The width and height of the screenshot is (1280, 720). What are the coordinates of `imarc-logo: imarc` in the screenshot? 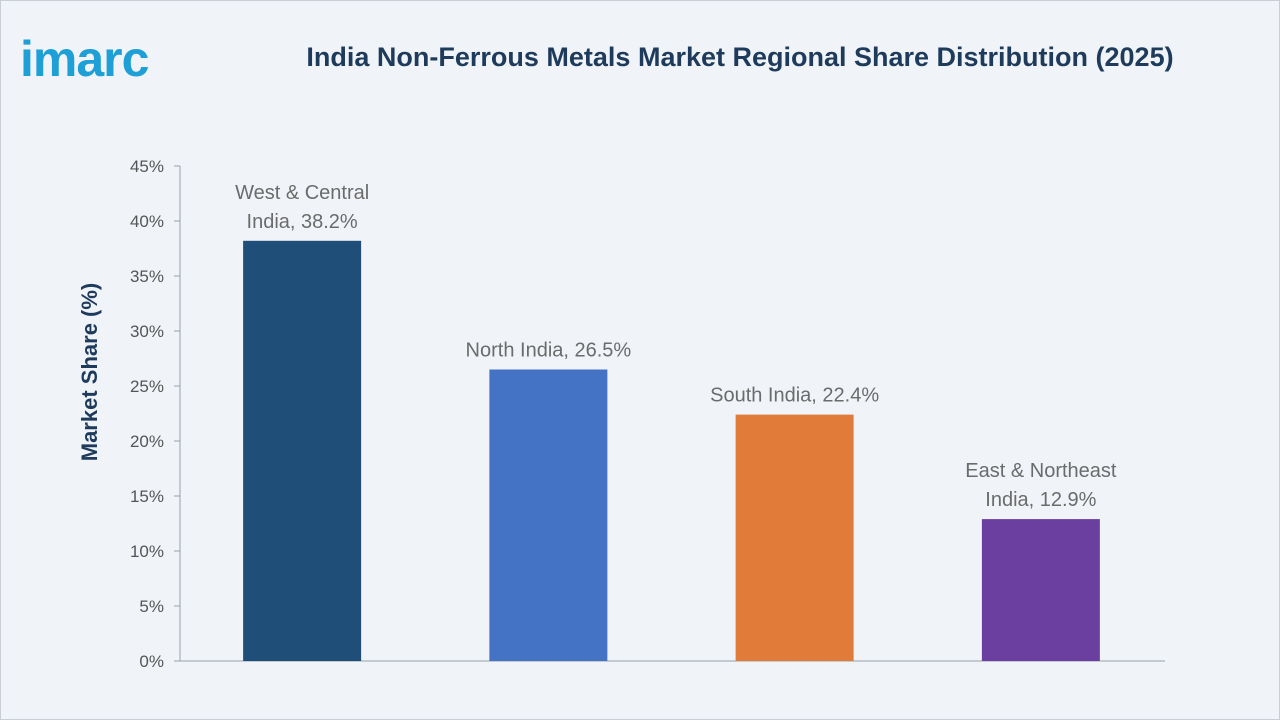 It's located at (84, 59).